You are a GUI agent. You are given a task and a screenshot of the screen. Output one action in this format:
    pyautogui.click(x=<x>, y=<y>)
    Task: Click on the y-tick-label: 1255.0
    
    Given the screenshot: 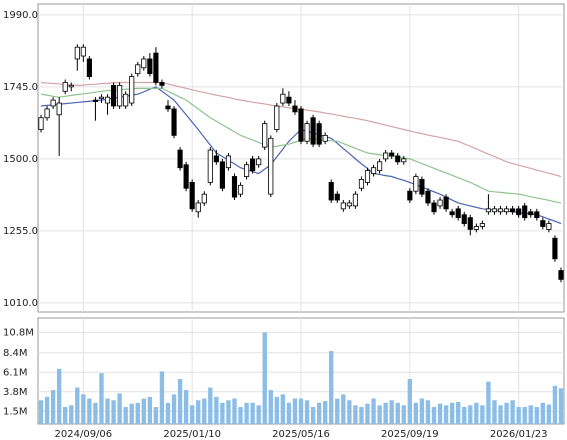 What is the action you would take?
    pyautogui.click(x=20, y=231)
    